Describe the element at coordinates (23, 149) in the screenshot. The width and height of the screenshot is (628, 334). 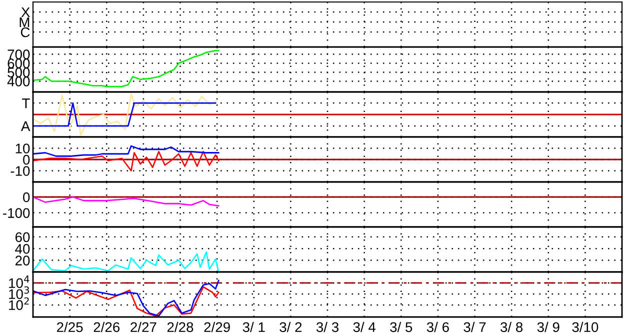
I see `y-tick-label: 10` at that location.